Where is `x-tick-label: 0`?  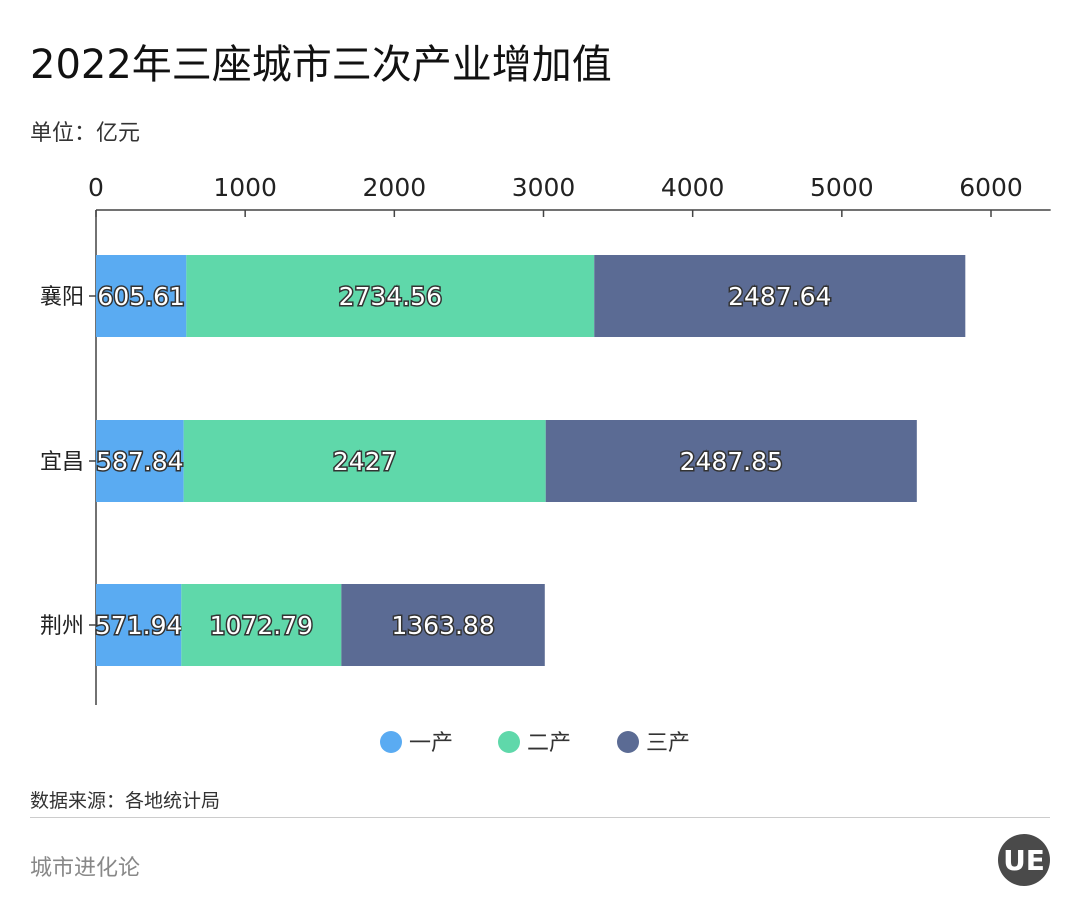
x-tick-label: 0 is located at coordinates (96, 187).